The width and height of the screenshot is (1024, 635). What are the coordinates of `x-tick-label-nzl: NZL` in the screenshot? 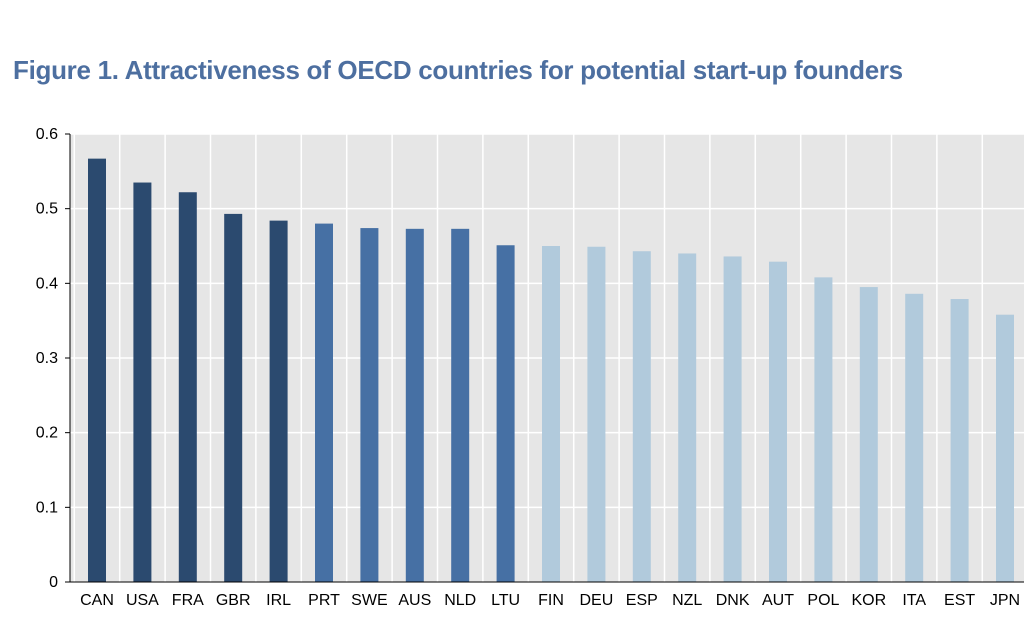 It's located at (687, 600).